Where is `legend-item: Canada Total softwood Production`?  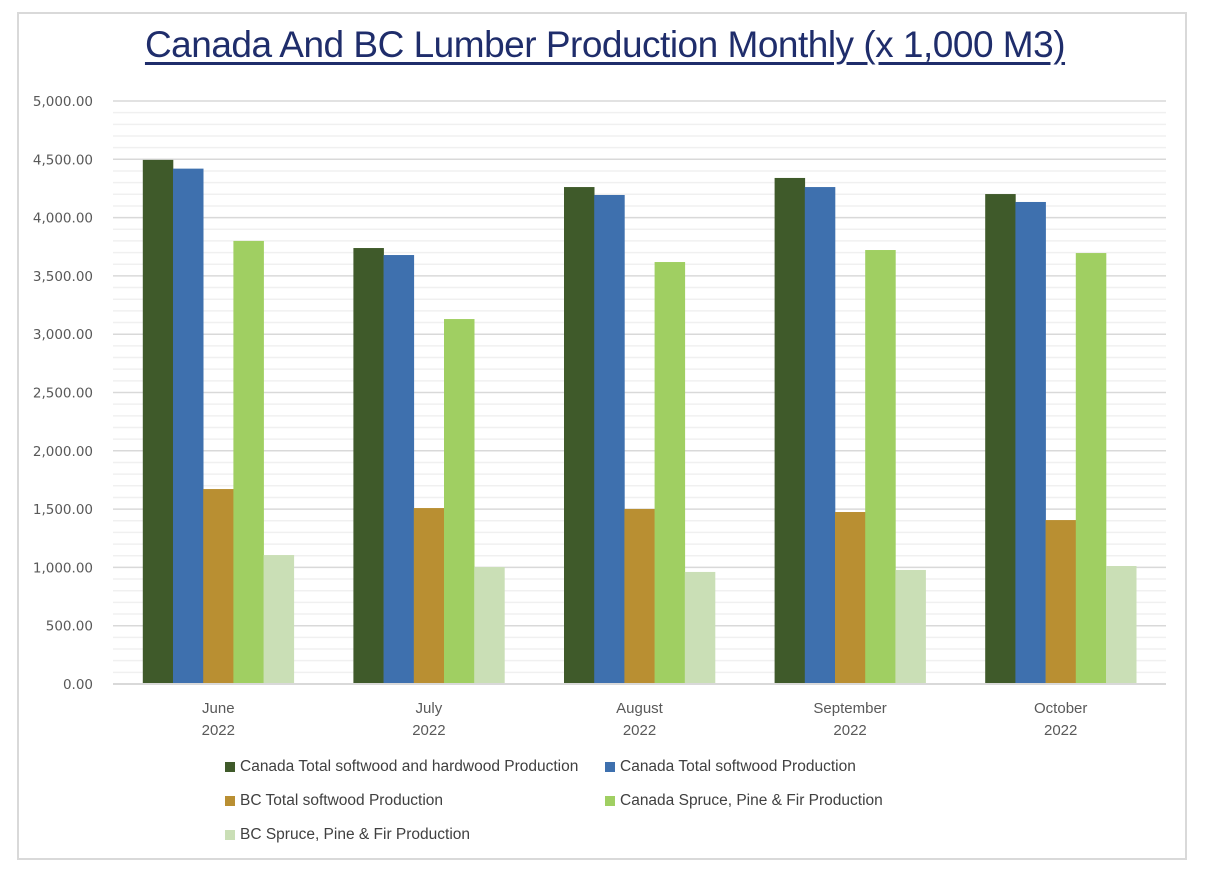
legend-item: Canada Total softwood Production is located at coordinates (730, 767).